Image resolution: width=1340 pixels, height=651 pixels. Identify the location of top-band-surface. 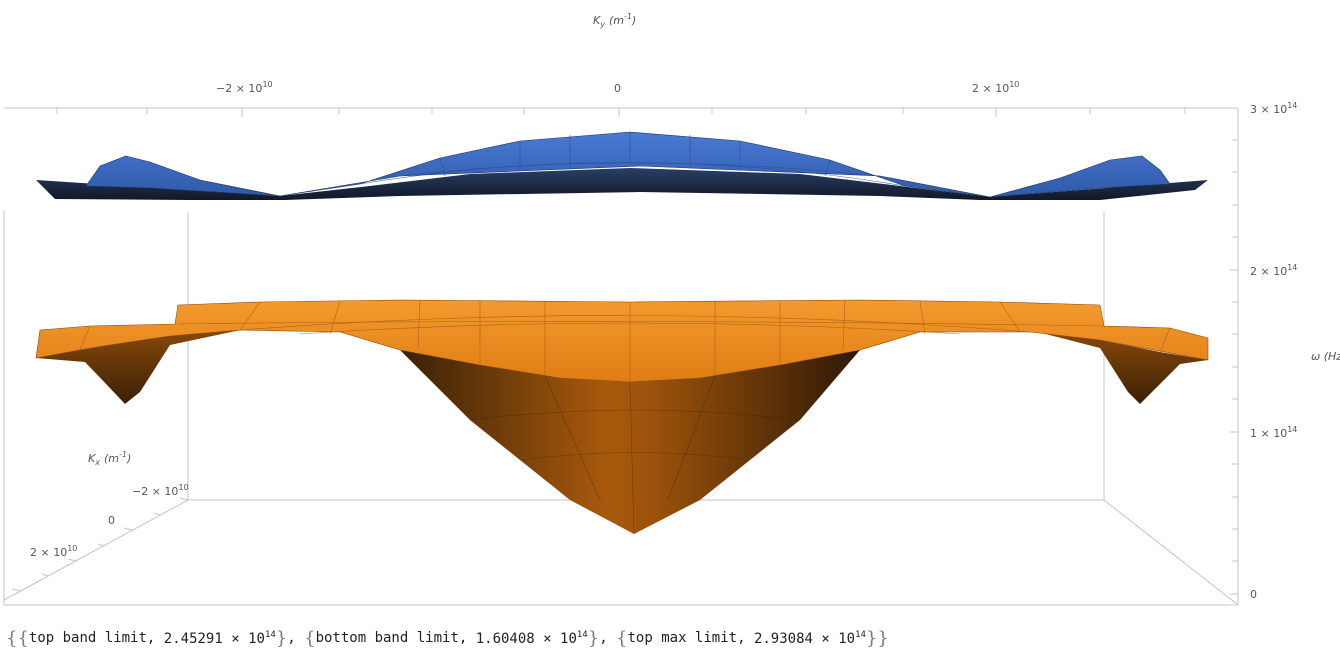
(622, 165).